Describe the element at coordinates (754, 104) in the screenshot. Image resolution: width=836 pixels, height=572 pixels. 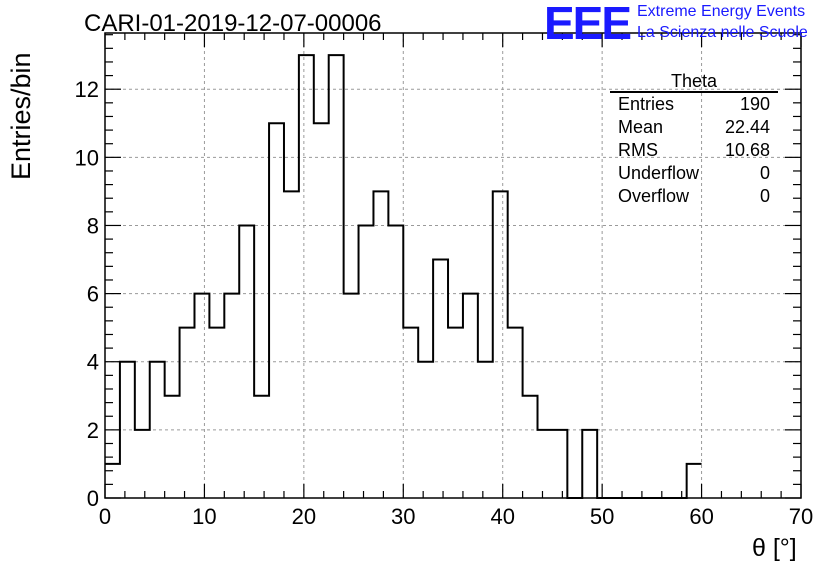
I see `stats-value: 190` at that location.